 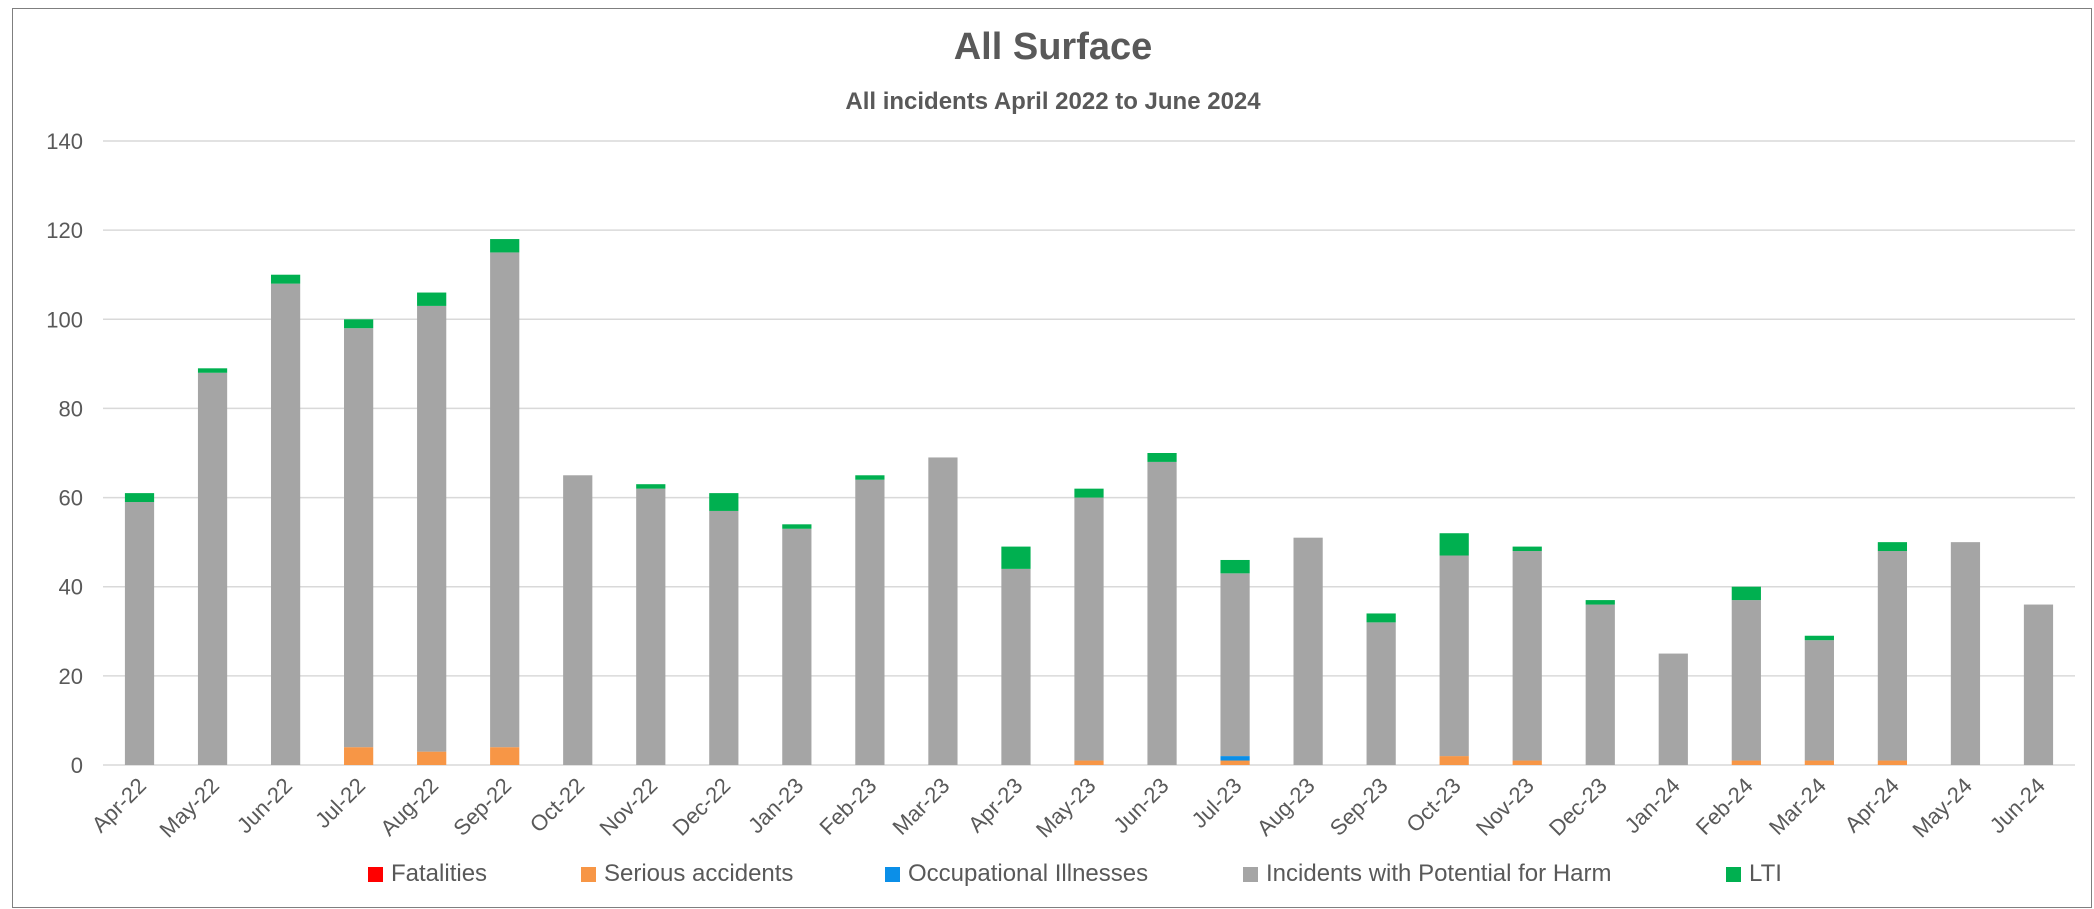 What do you see at coordinates (1652, 805) in the screenshot?
I see `x-tick-label: Jan-24` at bounding box center [1652, 805].